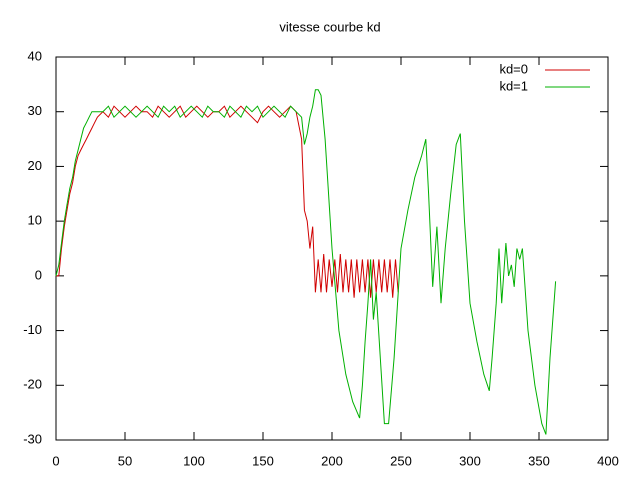 The height and width of the screenshot is (480, 640). Describe the element at coordinates (608, 460) in the screenshot. I see `x-tick-label: 400` at that location.